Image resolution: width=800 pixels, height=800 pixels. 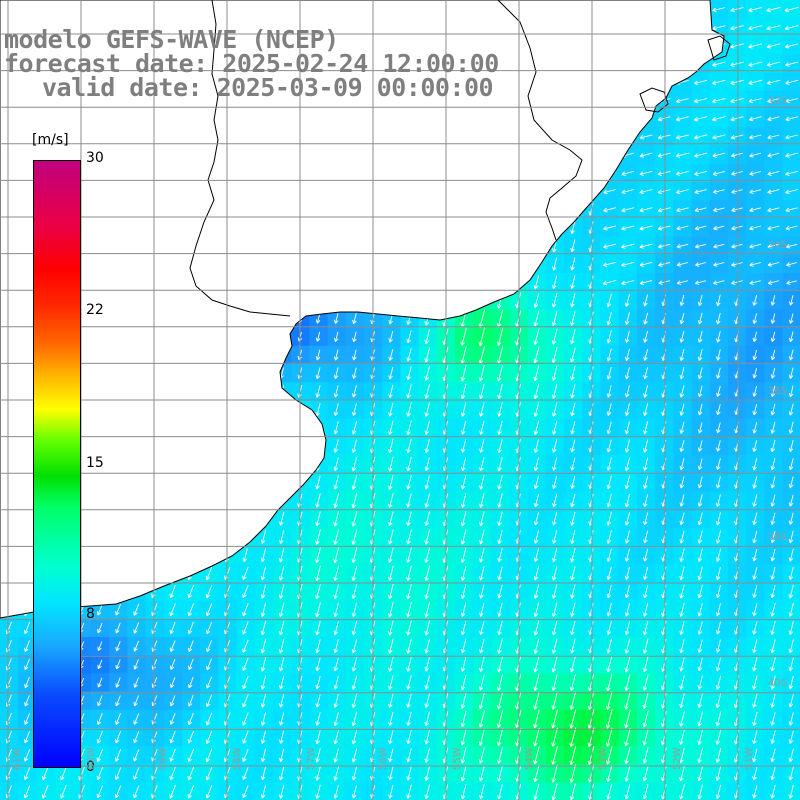 What do you see at coordinates (95, 158) in the screenshot?
I see `colorbar-tick: 30` at bounding box center [95, 158].